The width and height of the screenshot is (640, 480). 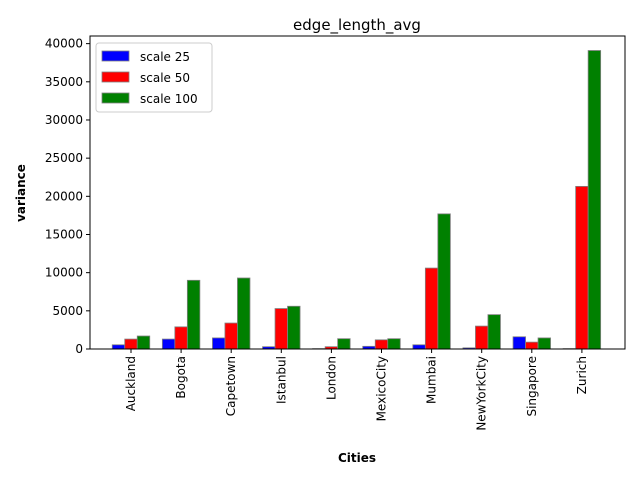 I want to click on legend-label: scale 25, so click(x=165, y=57).